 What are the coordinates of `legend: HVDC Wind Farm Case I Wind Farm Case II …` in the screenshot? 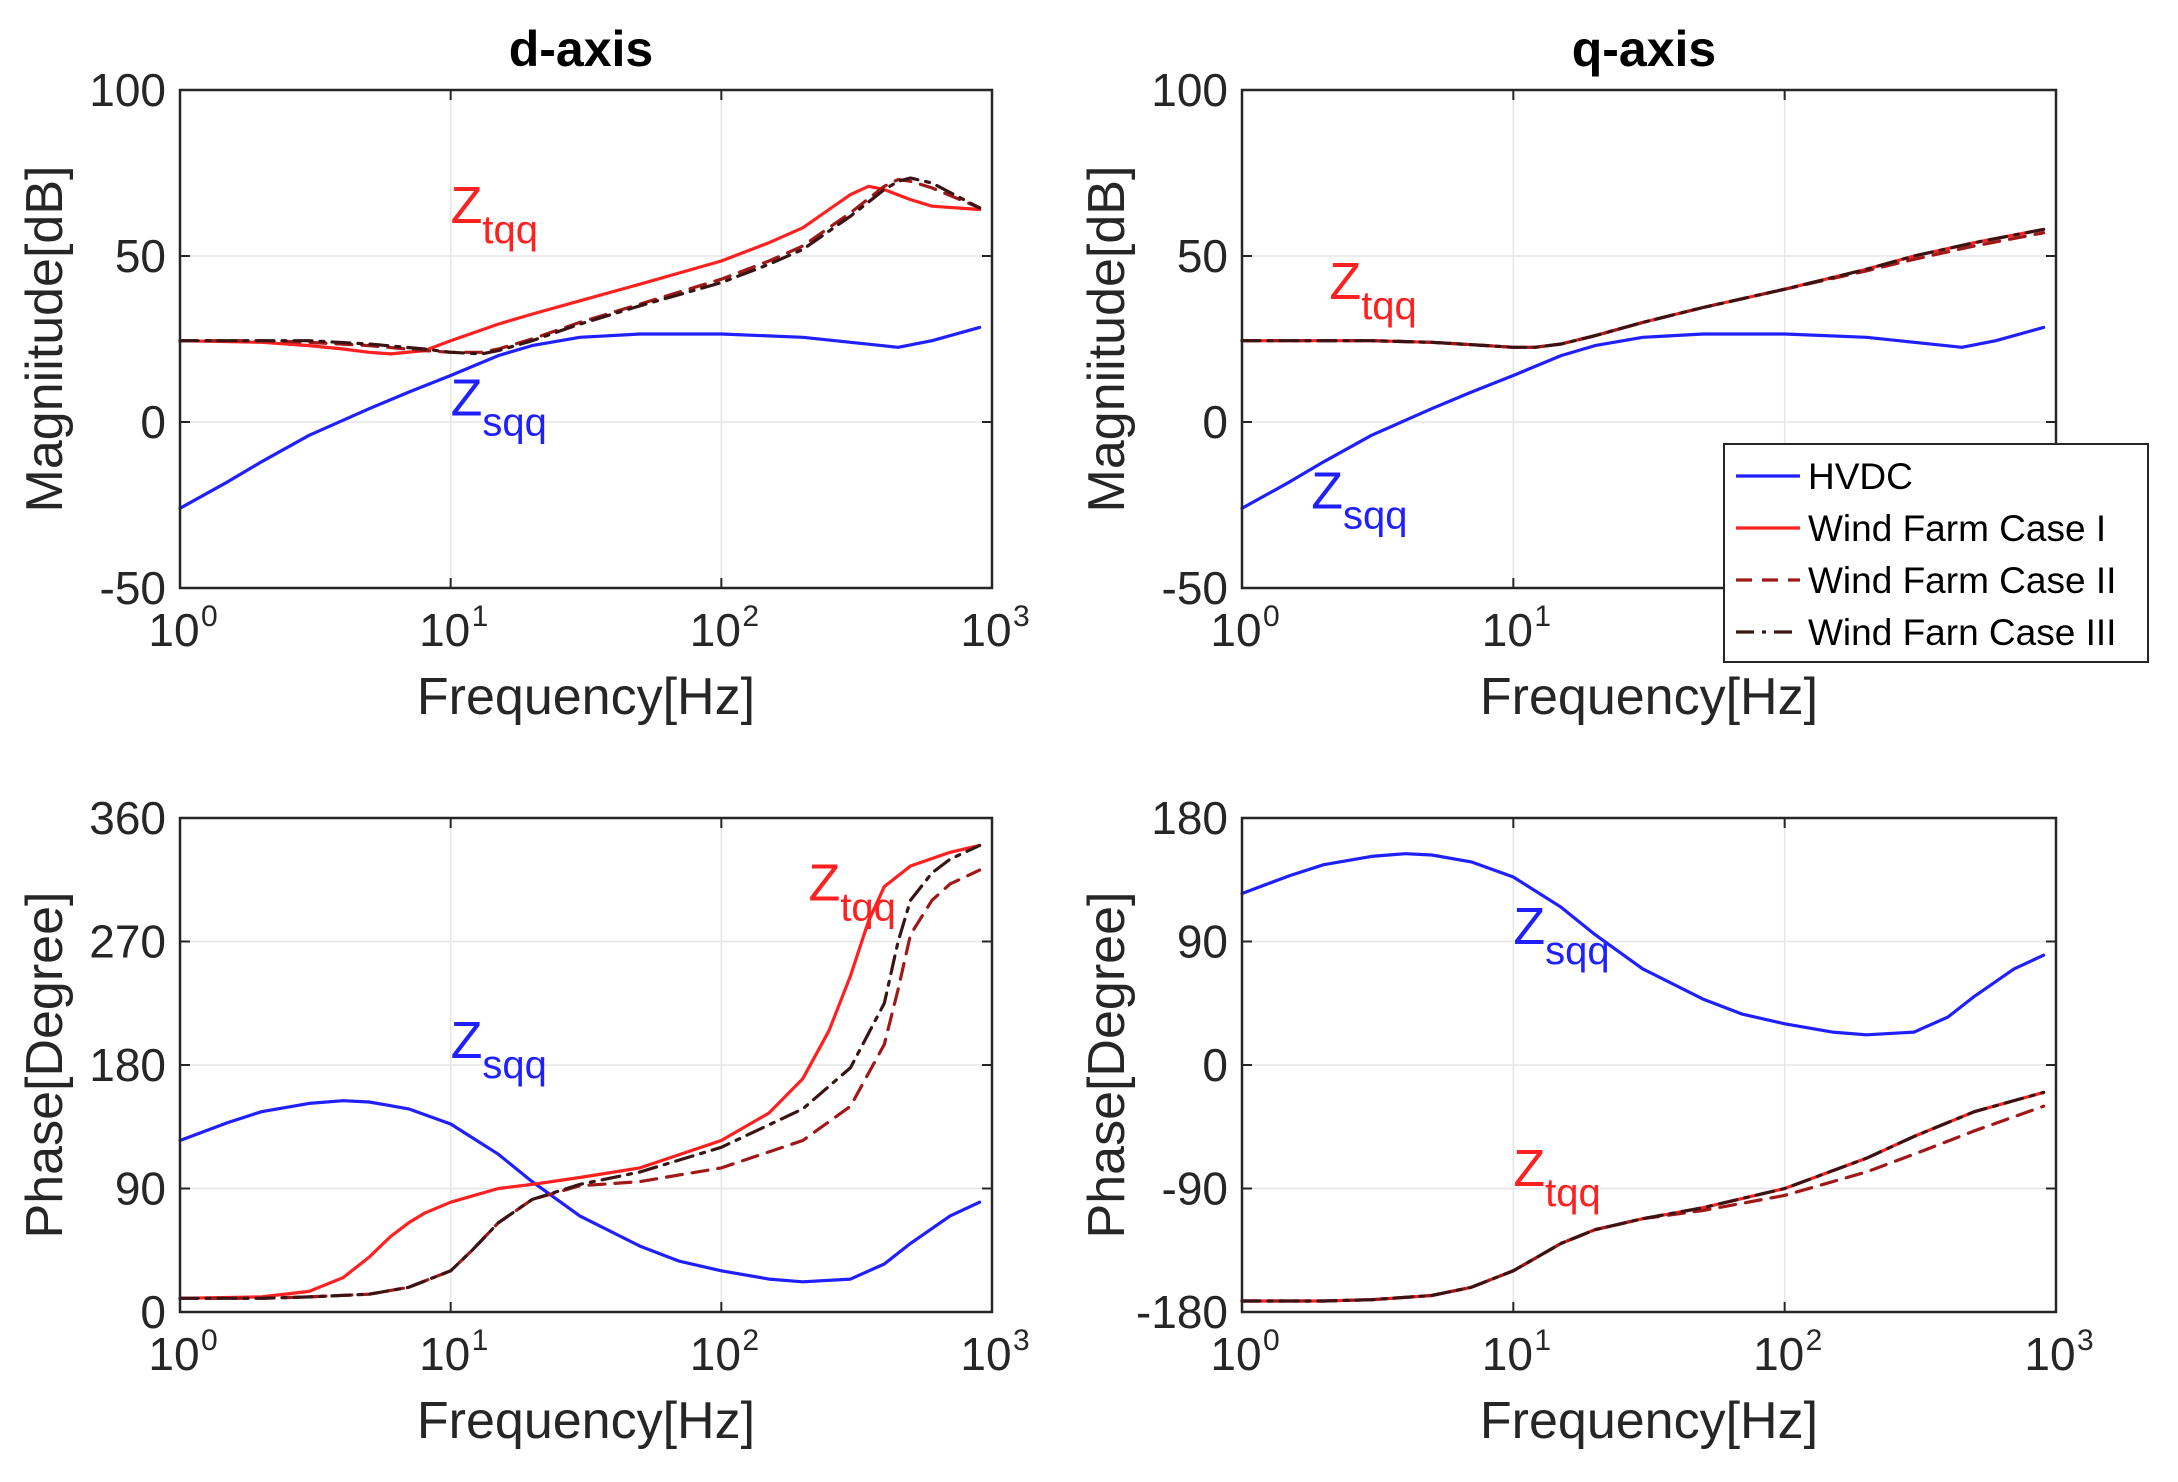 It's located at (1936, 553).